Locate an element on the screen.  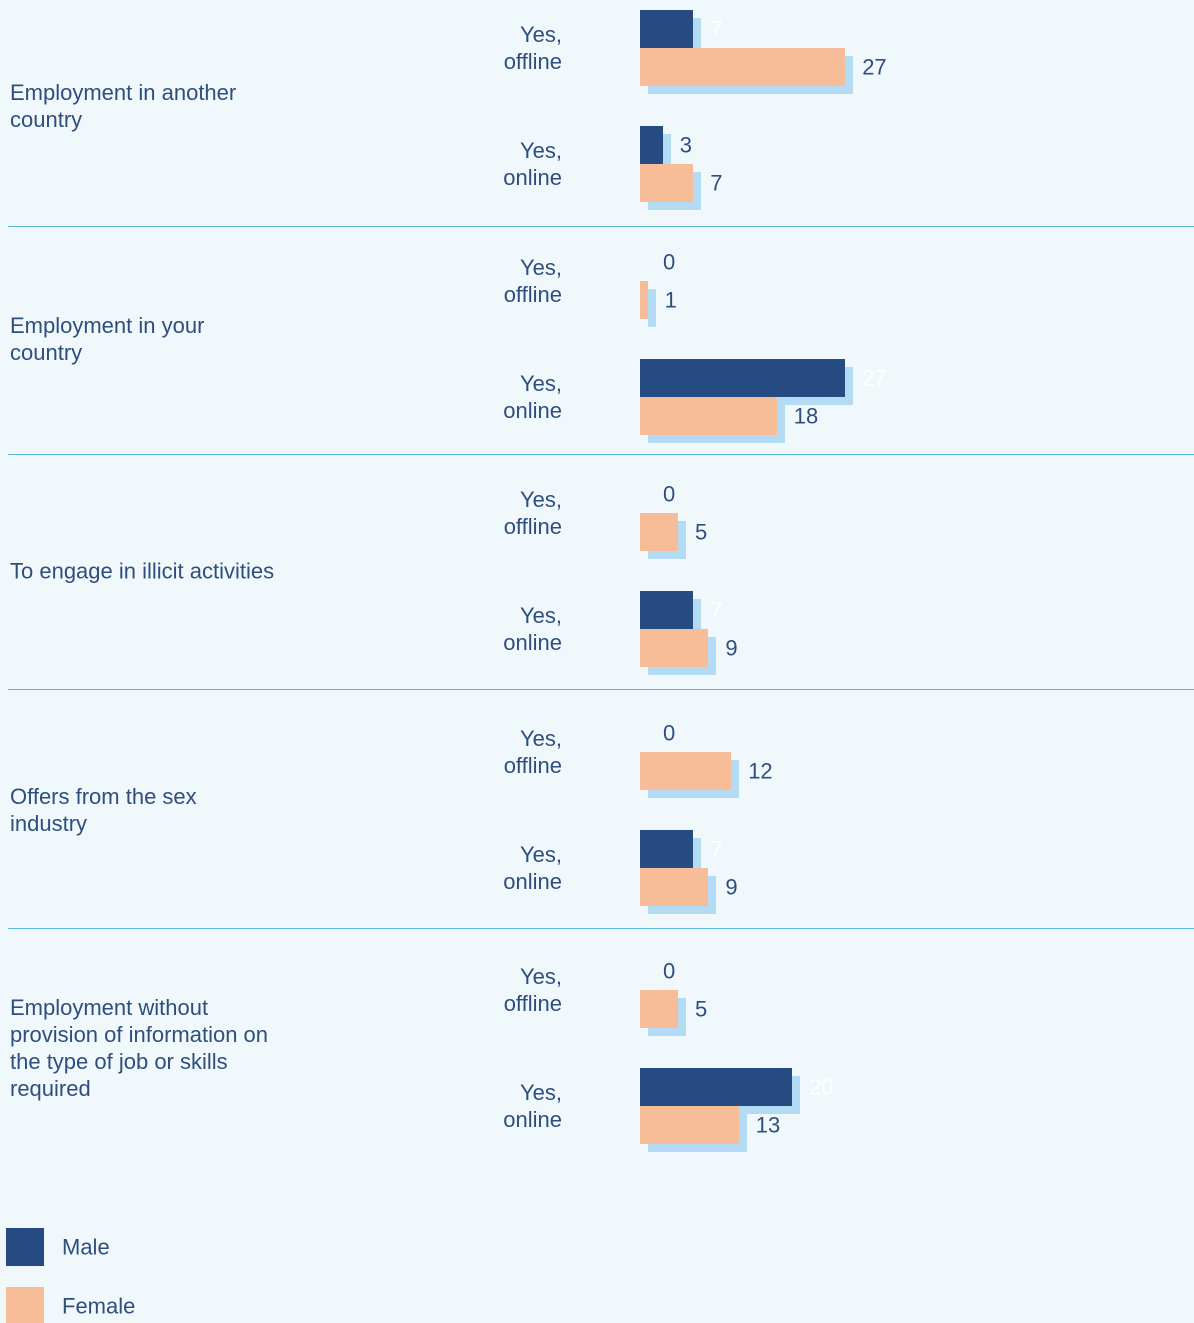
value-label: 18 is located at coordinates (806, 416).